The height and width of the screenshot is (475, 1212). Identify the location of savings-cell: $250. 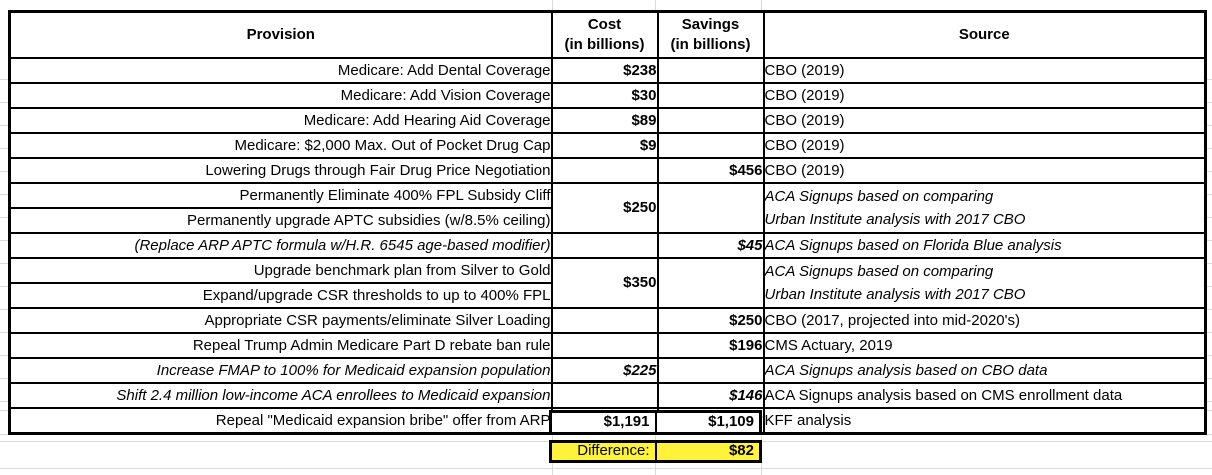
(710, 320).